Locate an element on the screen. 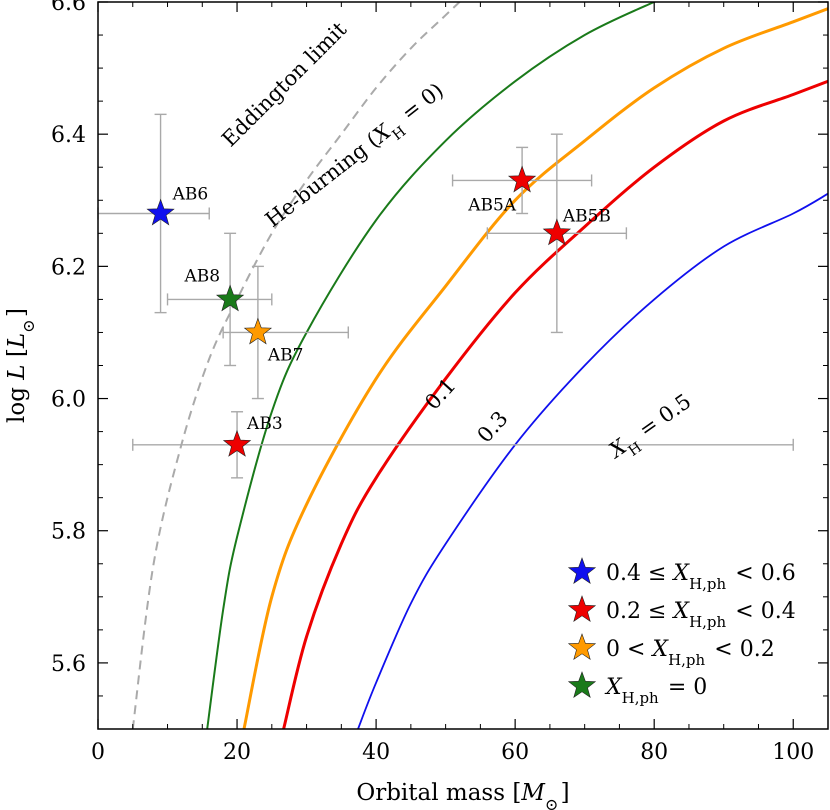  legend-label-1: 0.2 ≤ XH,ph < 0.4 is located at coordinates (701, 615).